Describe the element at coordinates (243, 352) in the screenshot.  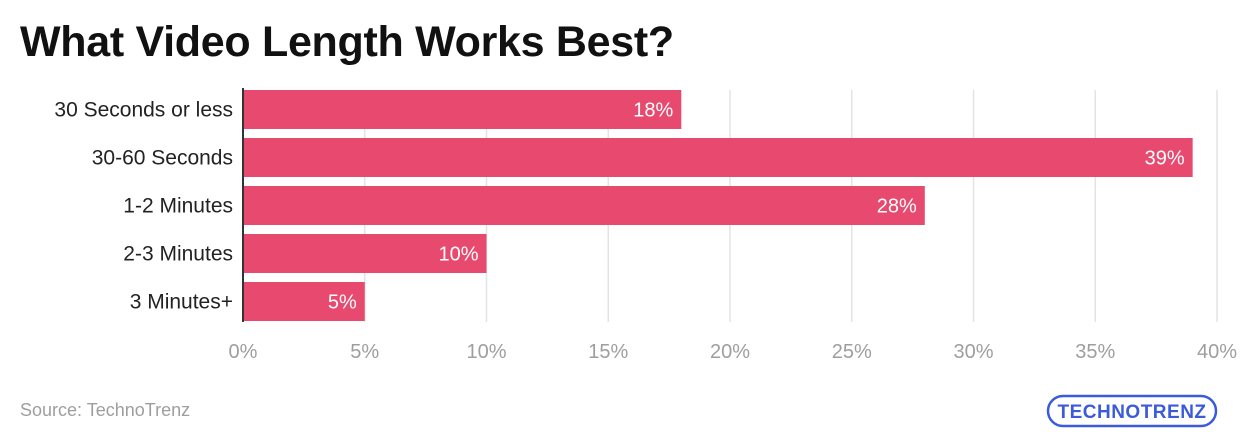
I see `x-tick-label: 0%` at that location.